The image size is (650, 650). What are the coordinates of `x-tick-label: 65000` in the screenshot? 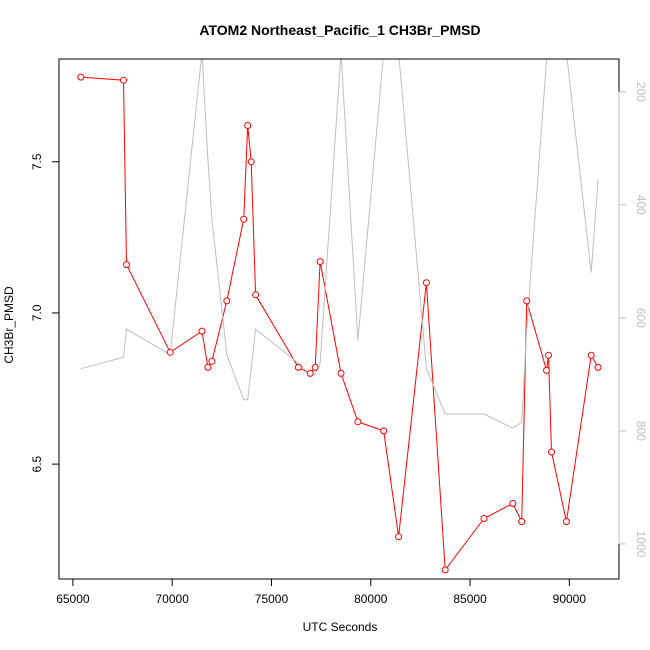 It's located at (73, 599).